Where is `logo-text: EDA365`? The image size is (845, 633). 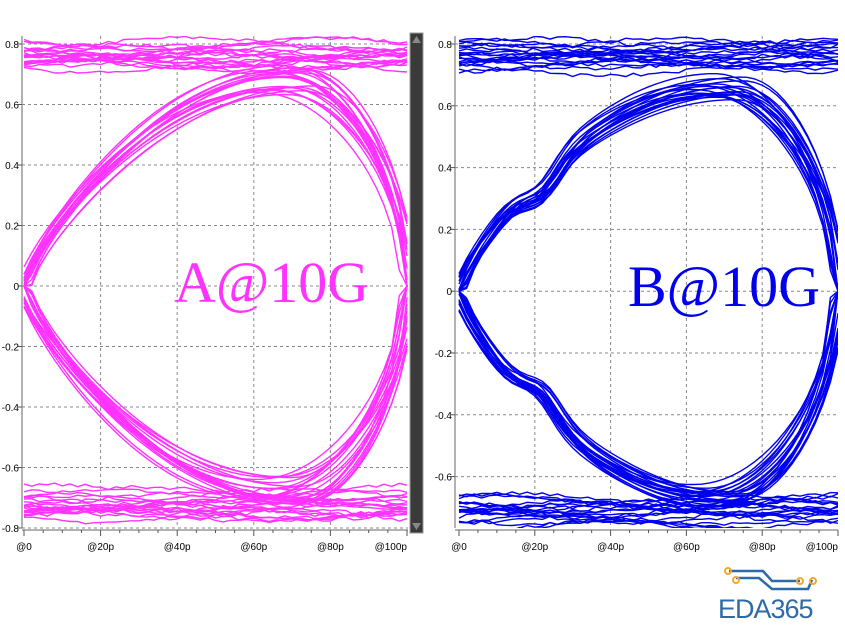
logo-text: EDA365 is located at coordinates (766, 609).